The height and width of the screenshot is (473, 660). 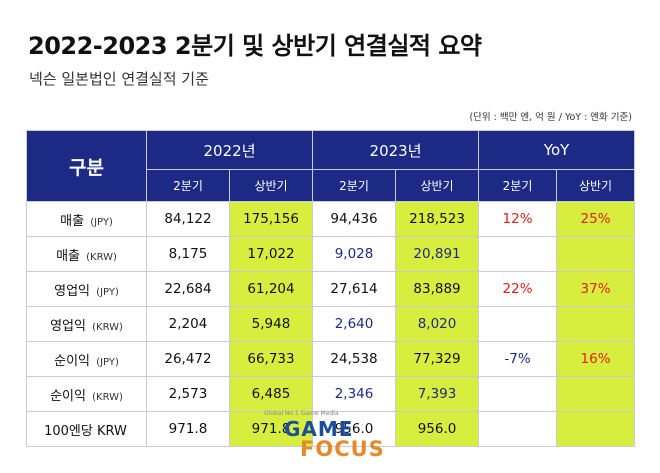 I want to click on table-row-net-income-krw: 순이익 (KRW) 2,573 6,485 2,346 7,393, so click(x=331, y=394).